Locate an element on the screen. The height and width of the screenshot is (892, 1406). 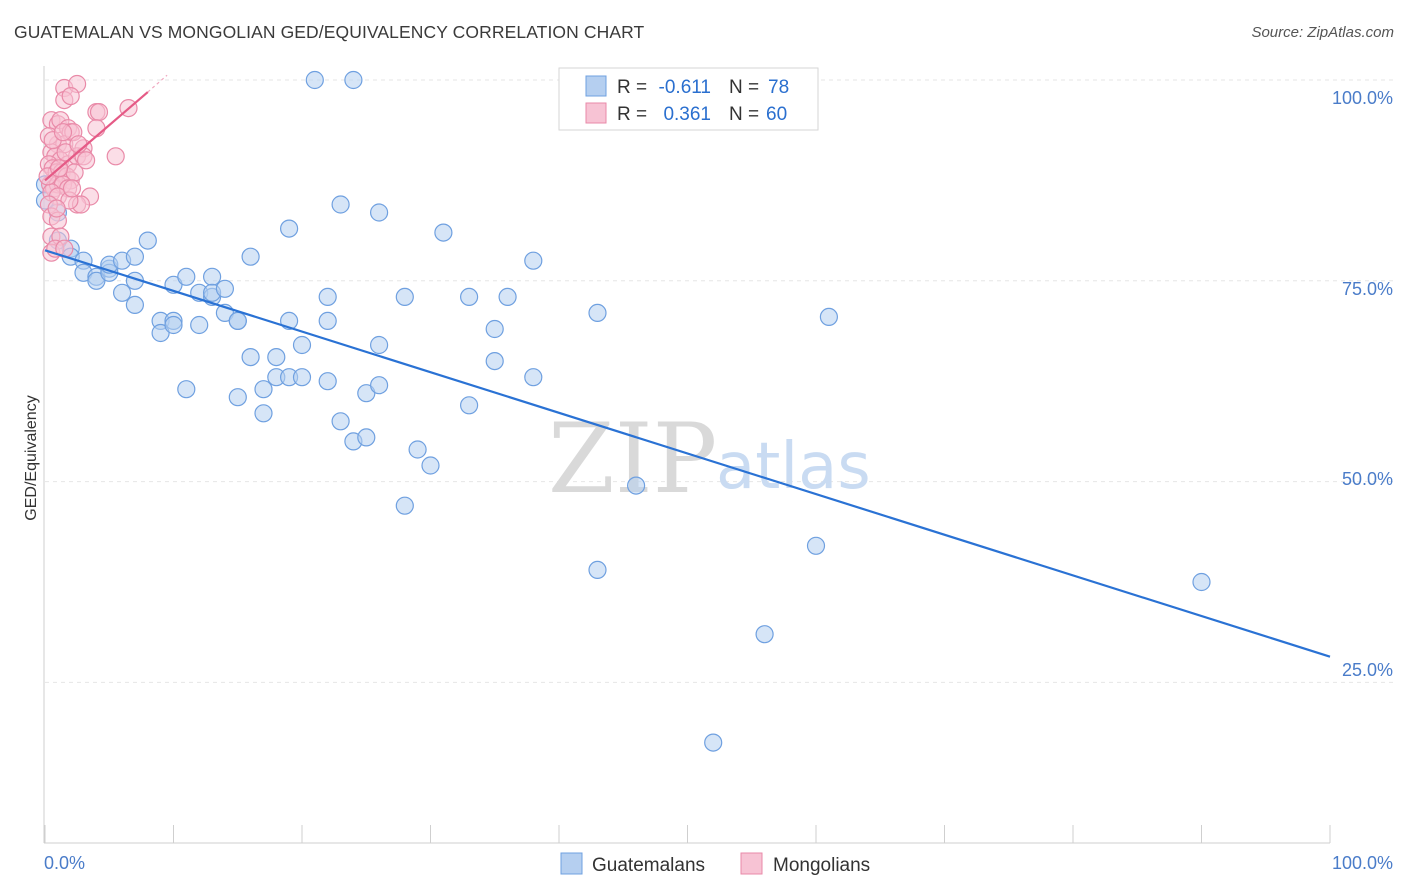
y-tick-label: 50.0% is located at coordinates (1367, 479).